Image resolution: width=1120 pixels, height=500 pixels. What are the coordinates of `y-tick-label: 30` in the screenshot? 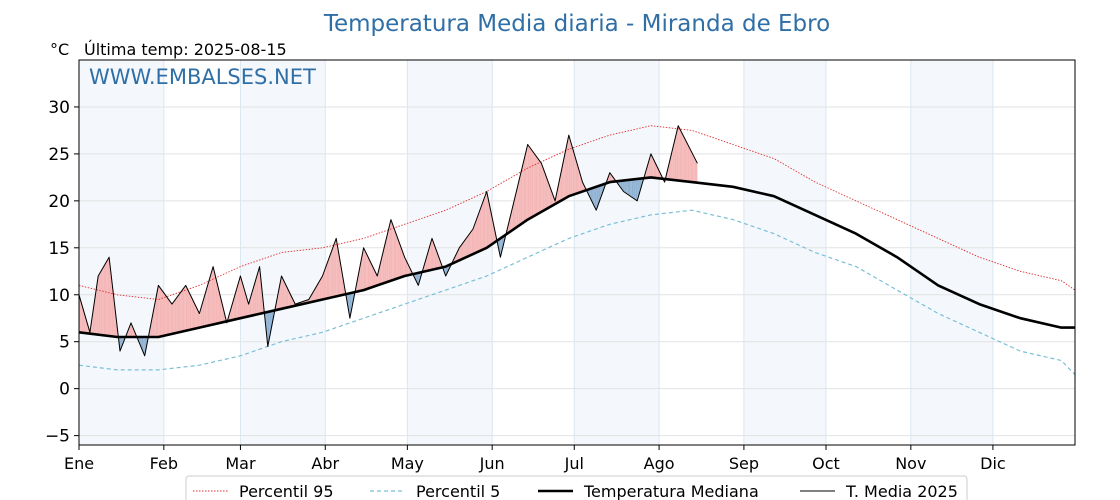 It's located at (59, 108).